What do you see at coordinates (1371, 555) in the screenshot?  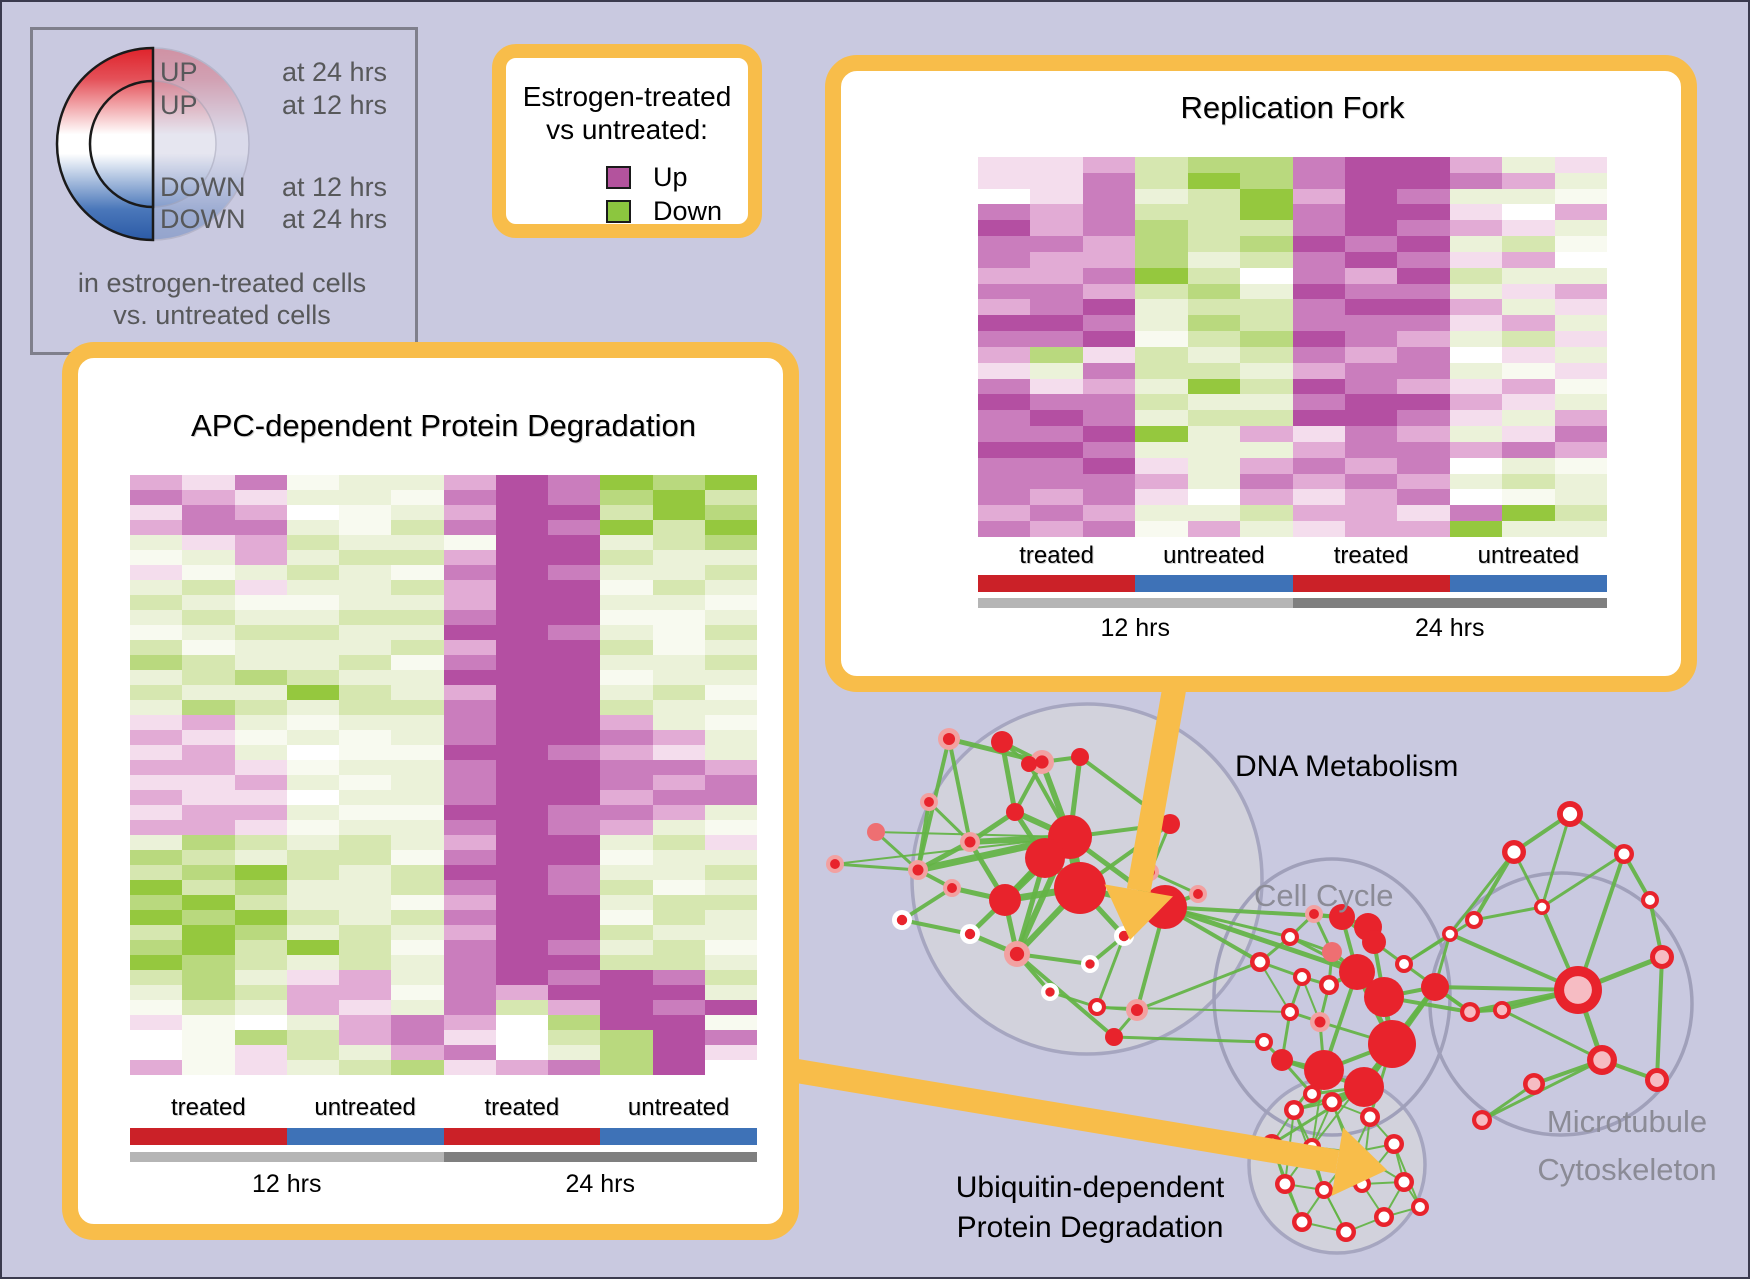 I see `group-label: treated` at bounding box center [1371, 555].